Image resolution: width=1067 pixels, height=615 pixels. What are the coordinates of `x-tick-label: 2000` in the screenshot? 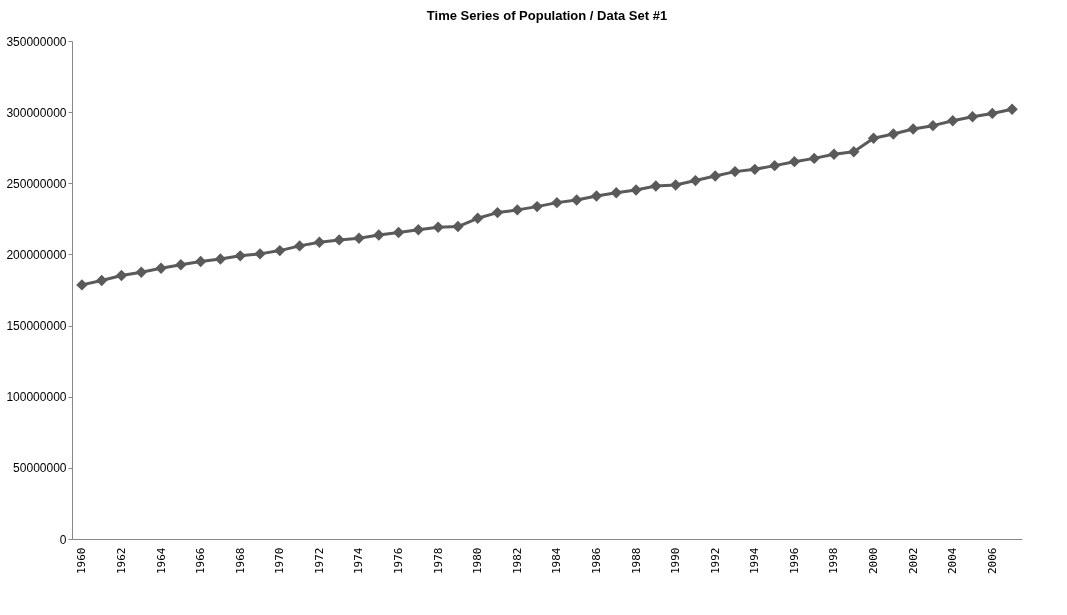 It's located at (874, 560).